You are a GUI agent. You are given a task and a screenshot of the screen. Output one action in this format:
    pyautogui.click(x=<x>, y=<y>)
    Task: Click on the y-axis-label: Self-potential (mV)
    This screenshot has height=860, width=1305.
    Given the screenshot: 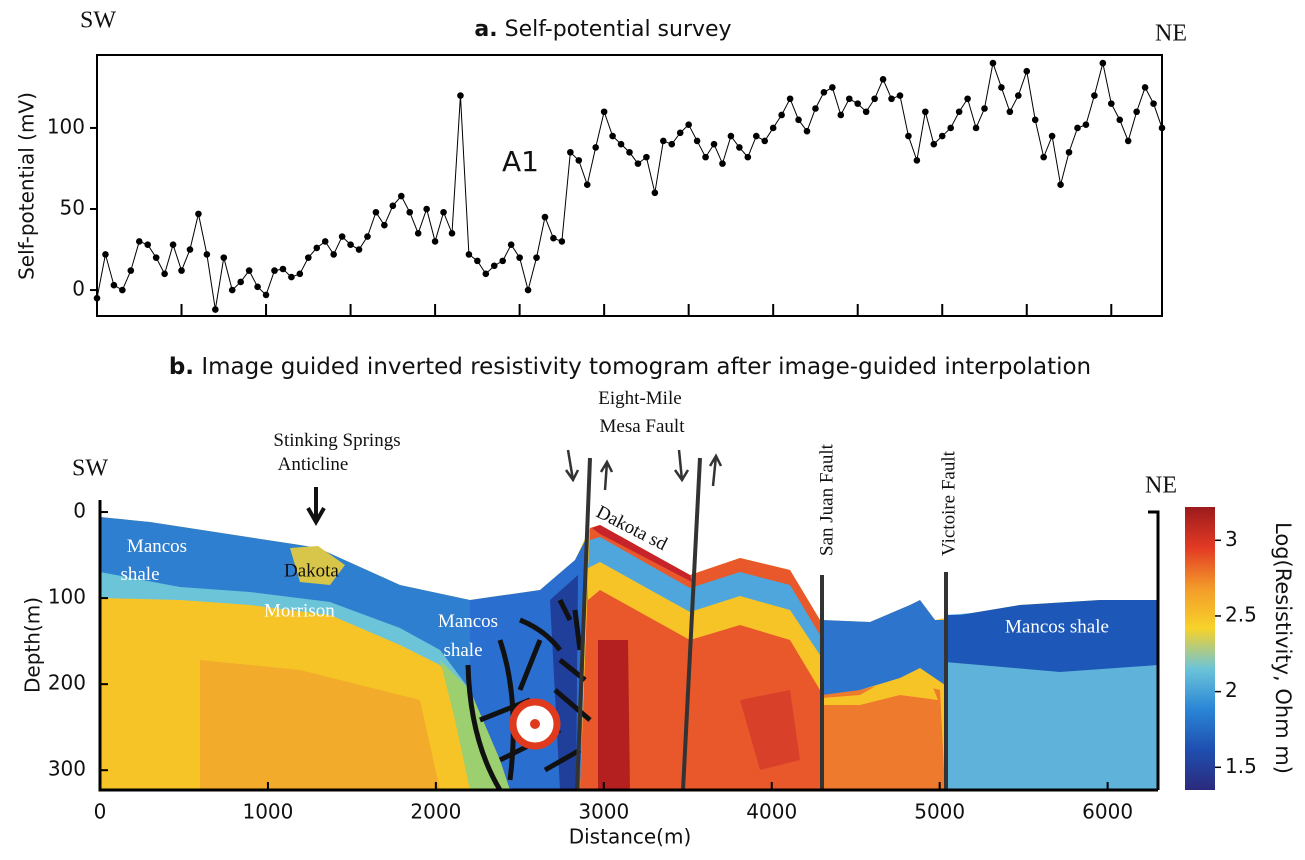 What is the action you would take?
    pyautogui.click(x=27, y=186)
    